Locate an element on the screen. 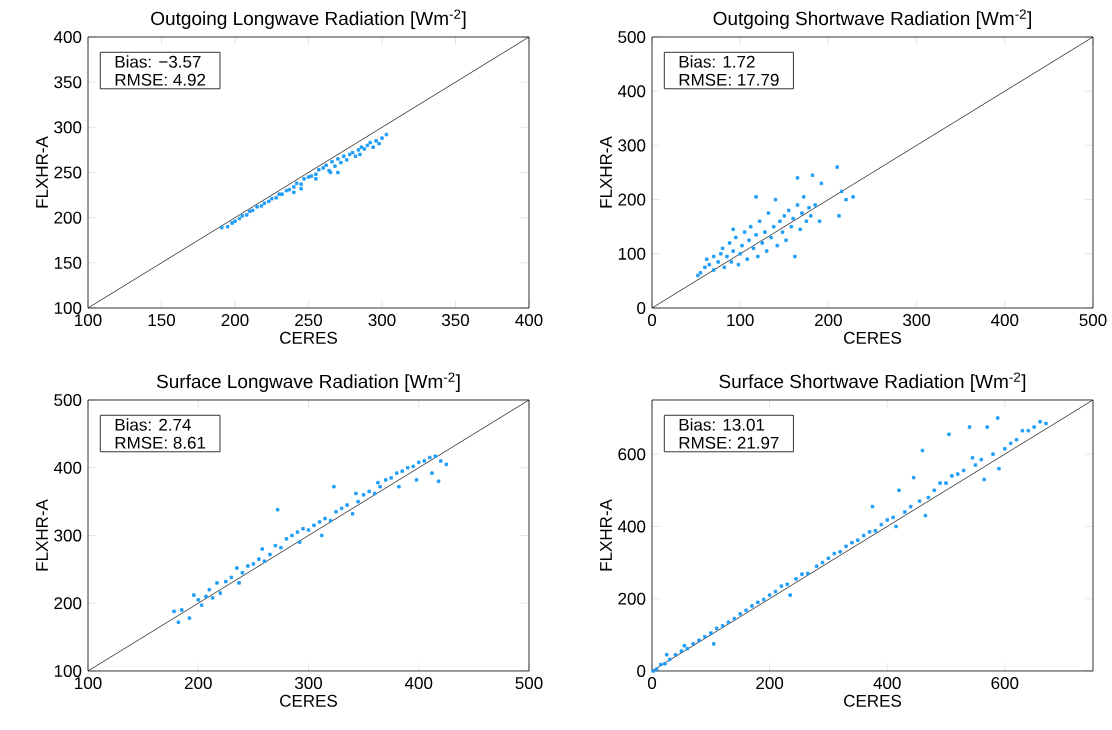  annotation: Bias: 2.74 is located at coordinates (153, 424).